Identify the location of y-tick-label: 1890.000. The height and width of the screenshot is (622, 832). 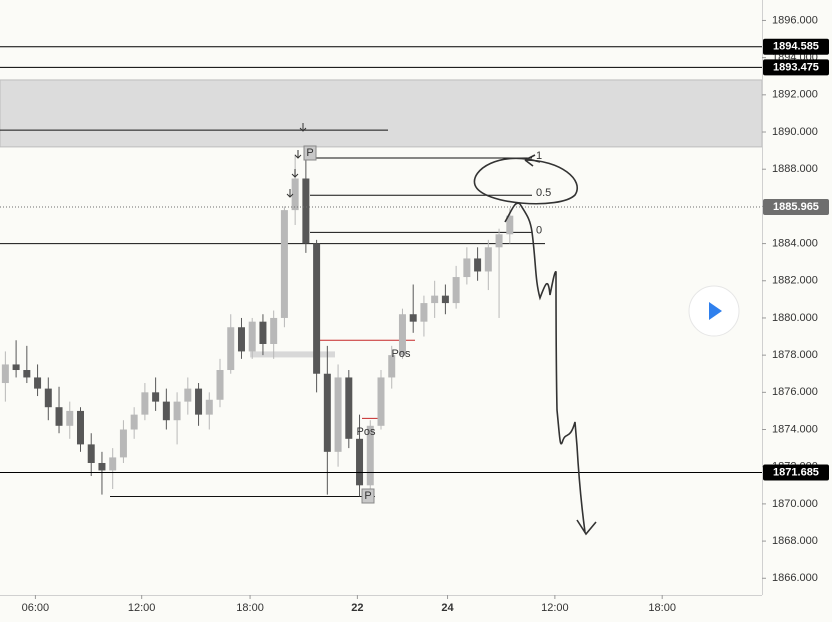
(795, 132).